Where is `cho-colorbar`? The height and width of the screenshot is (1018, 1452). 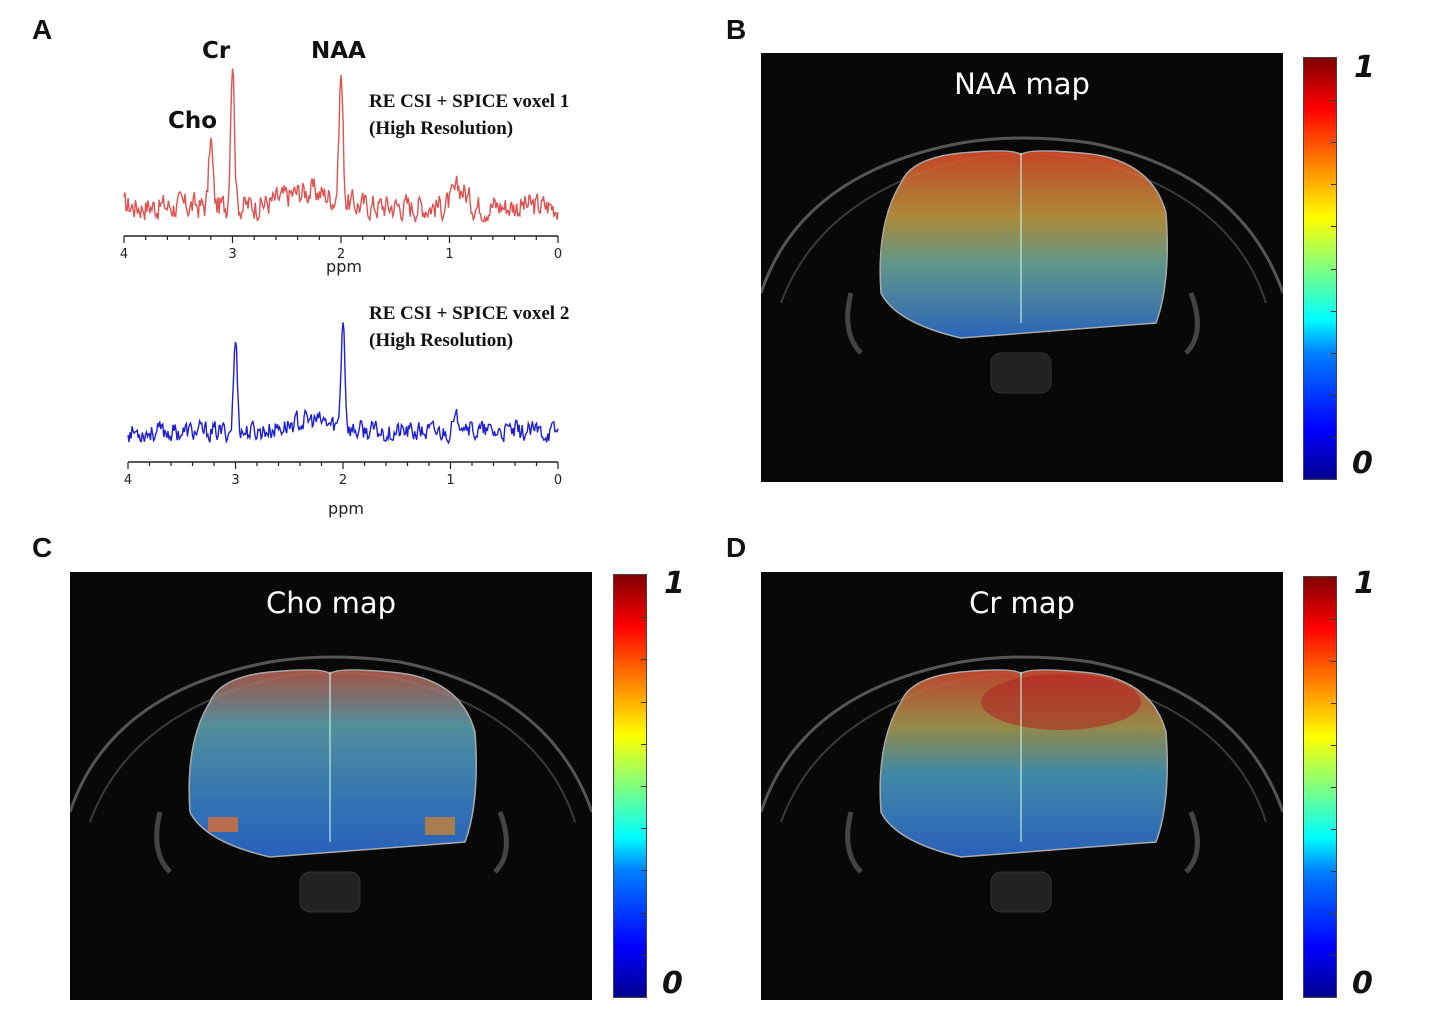 cho-colorbar is located at coordinates (630, 786).